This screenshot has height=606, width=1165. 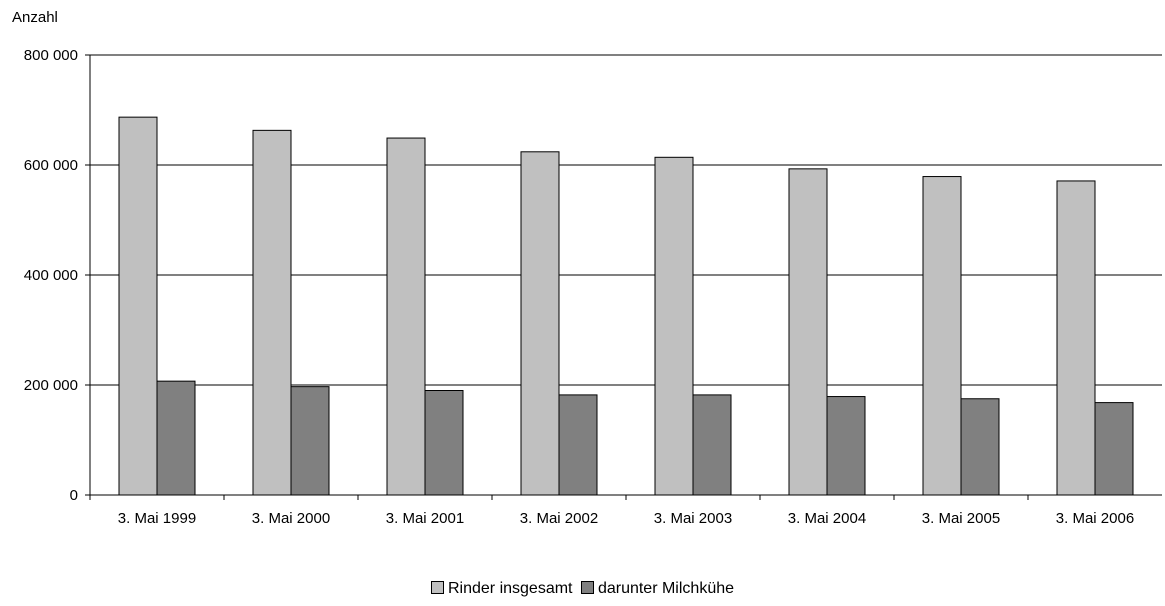 What do you see at coordinates (437, 587) in the screenshot?
I see `legend-swatch-rinder` at bounding box center [437, 587].